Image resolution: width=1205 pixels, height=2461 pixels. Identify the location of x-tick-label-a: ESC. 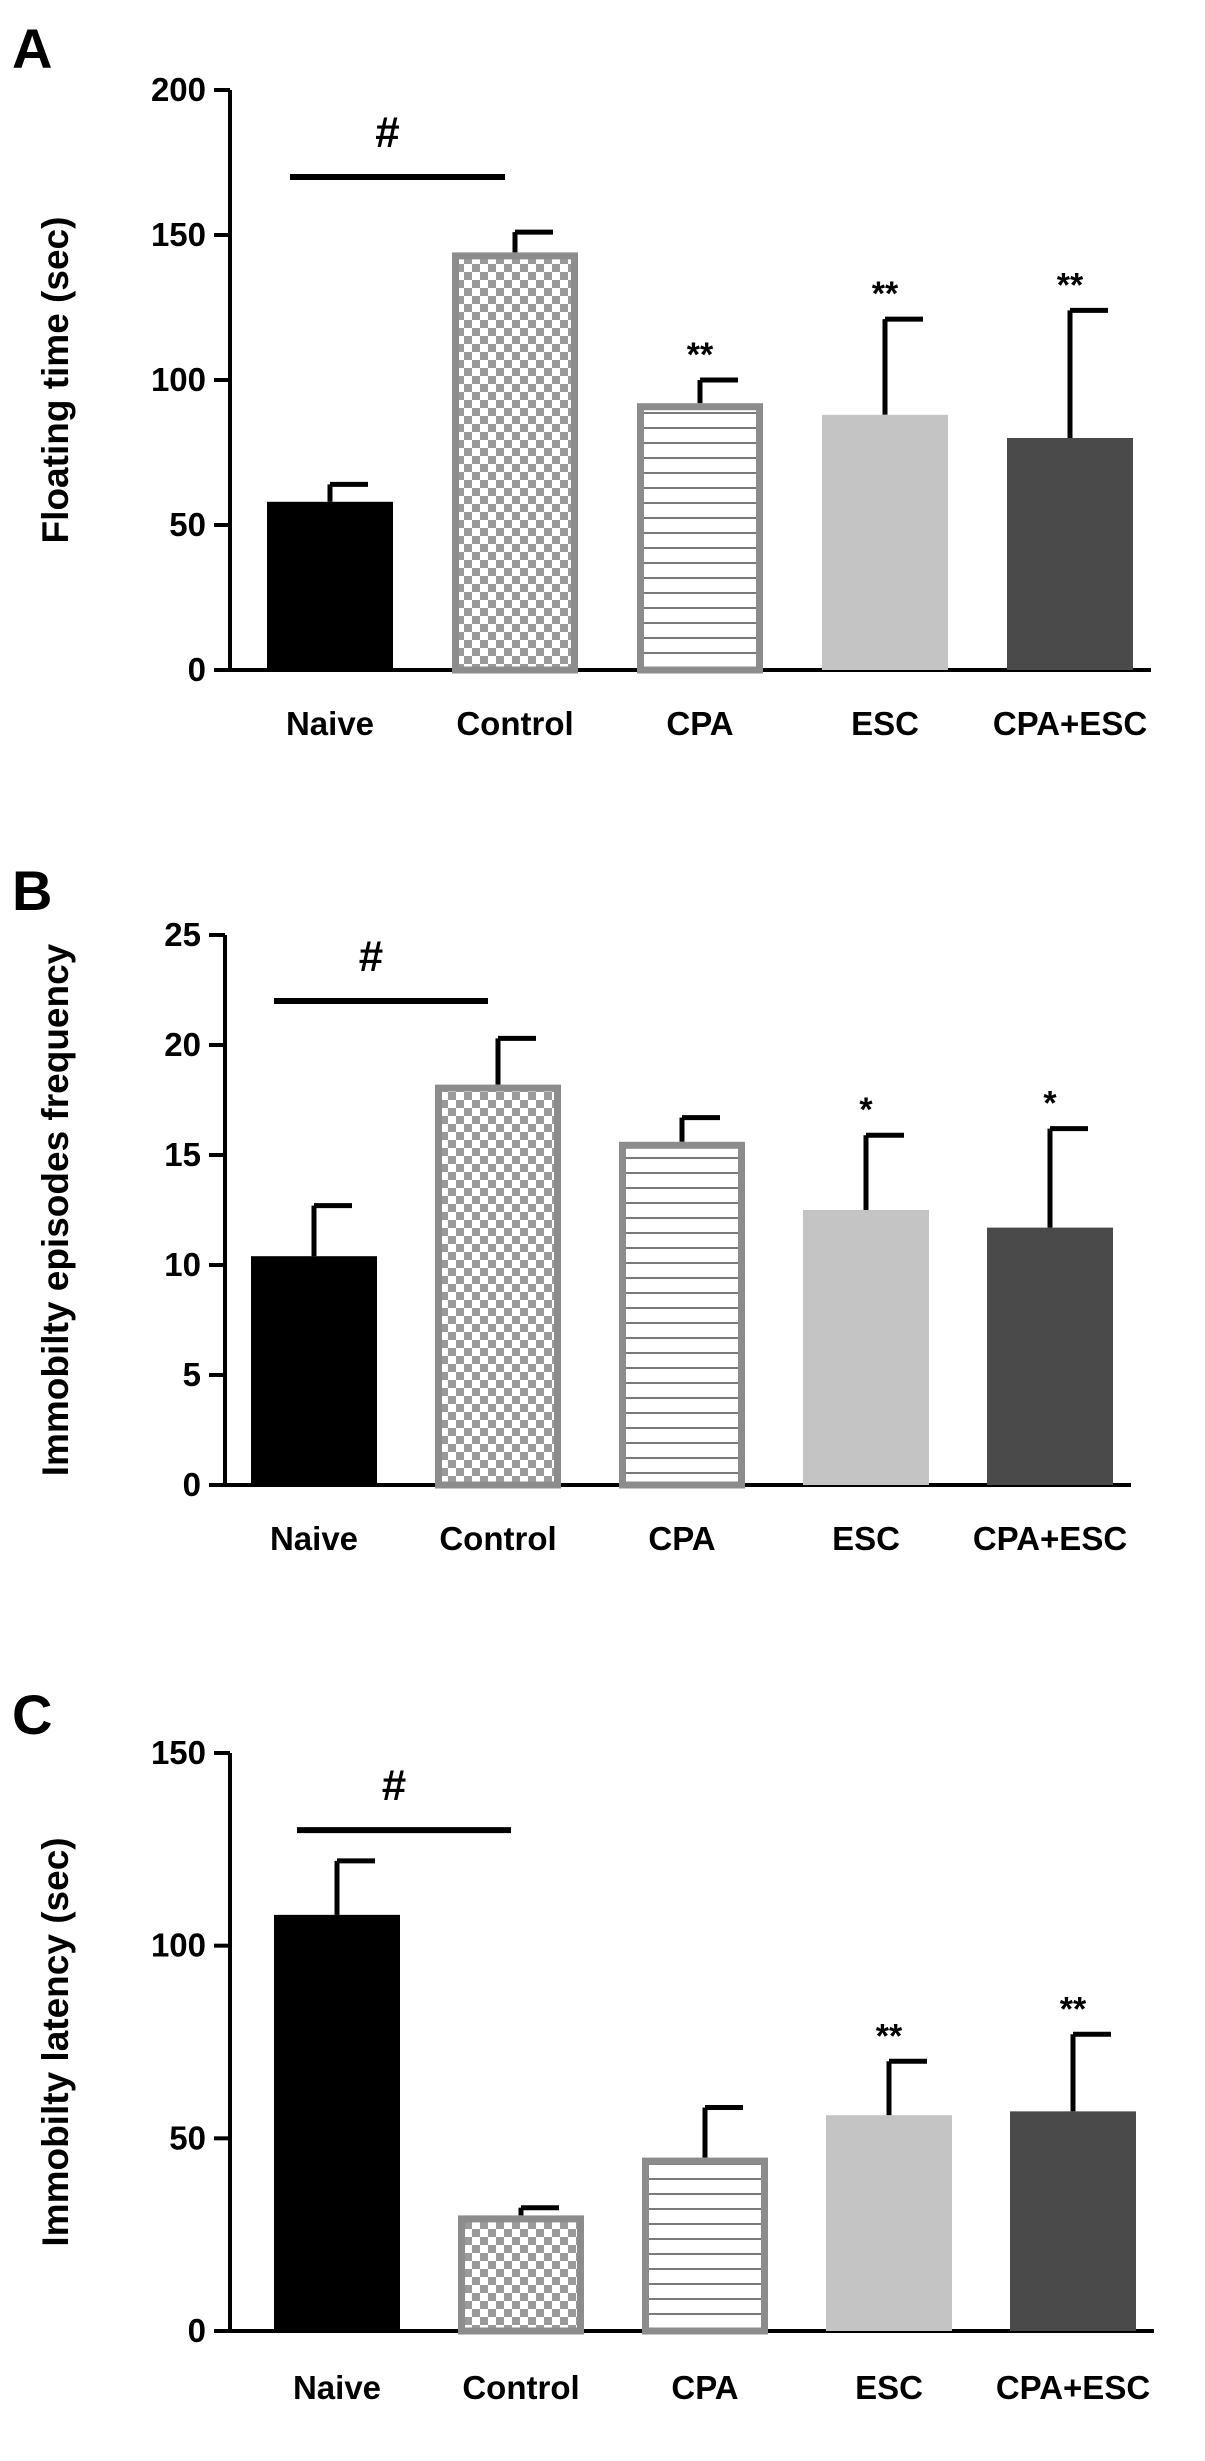
(885, 723).